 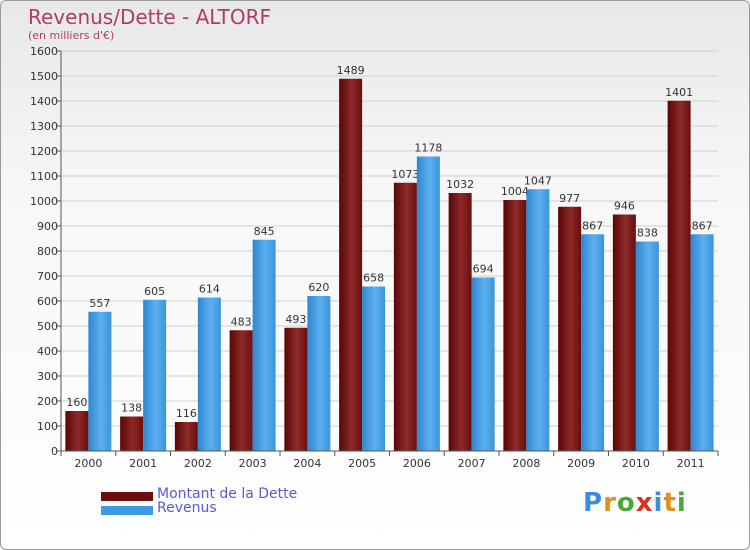 What do you see at coordinates (99, 303) in the screenshot?
I see `data-label-revenus-2000: 557` at bounding box center [99, 303].